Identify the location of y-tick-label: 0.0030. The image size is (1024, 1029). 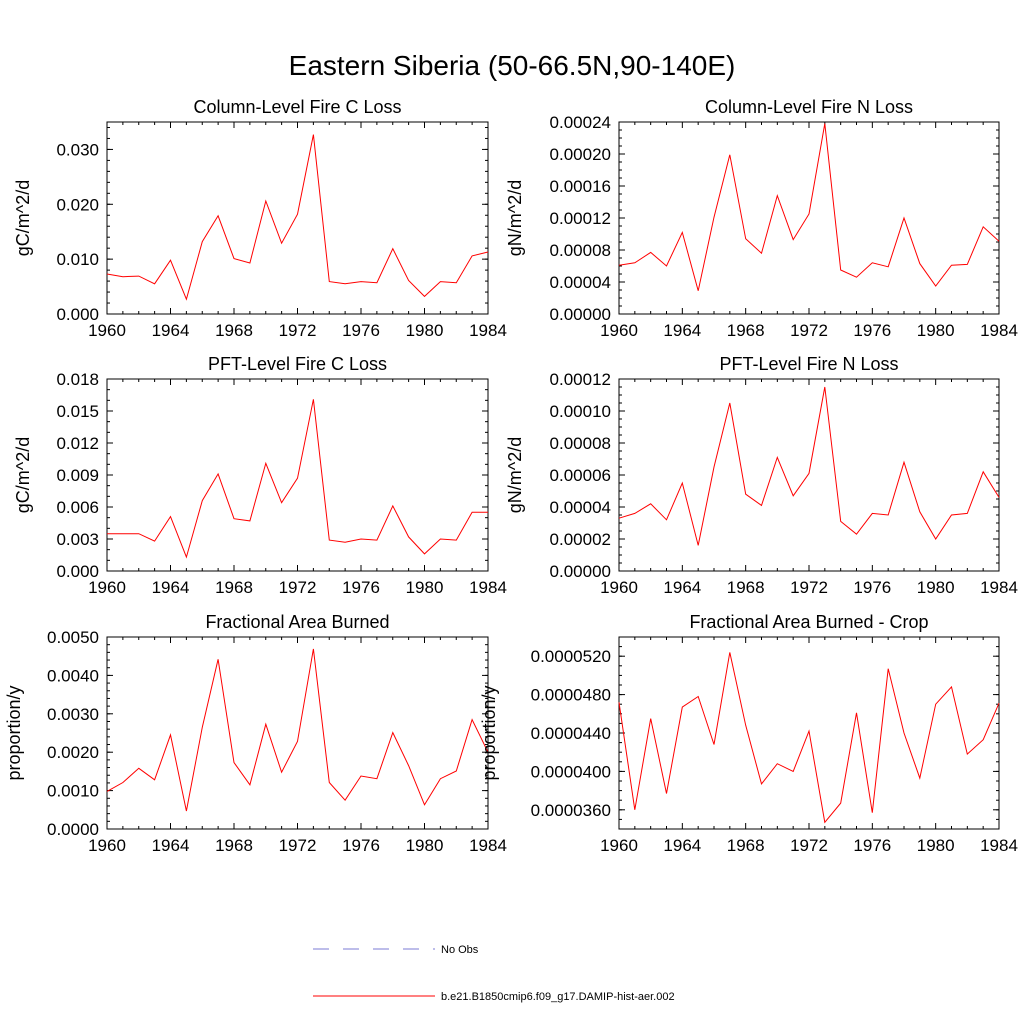
(73, 714).